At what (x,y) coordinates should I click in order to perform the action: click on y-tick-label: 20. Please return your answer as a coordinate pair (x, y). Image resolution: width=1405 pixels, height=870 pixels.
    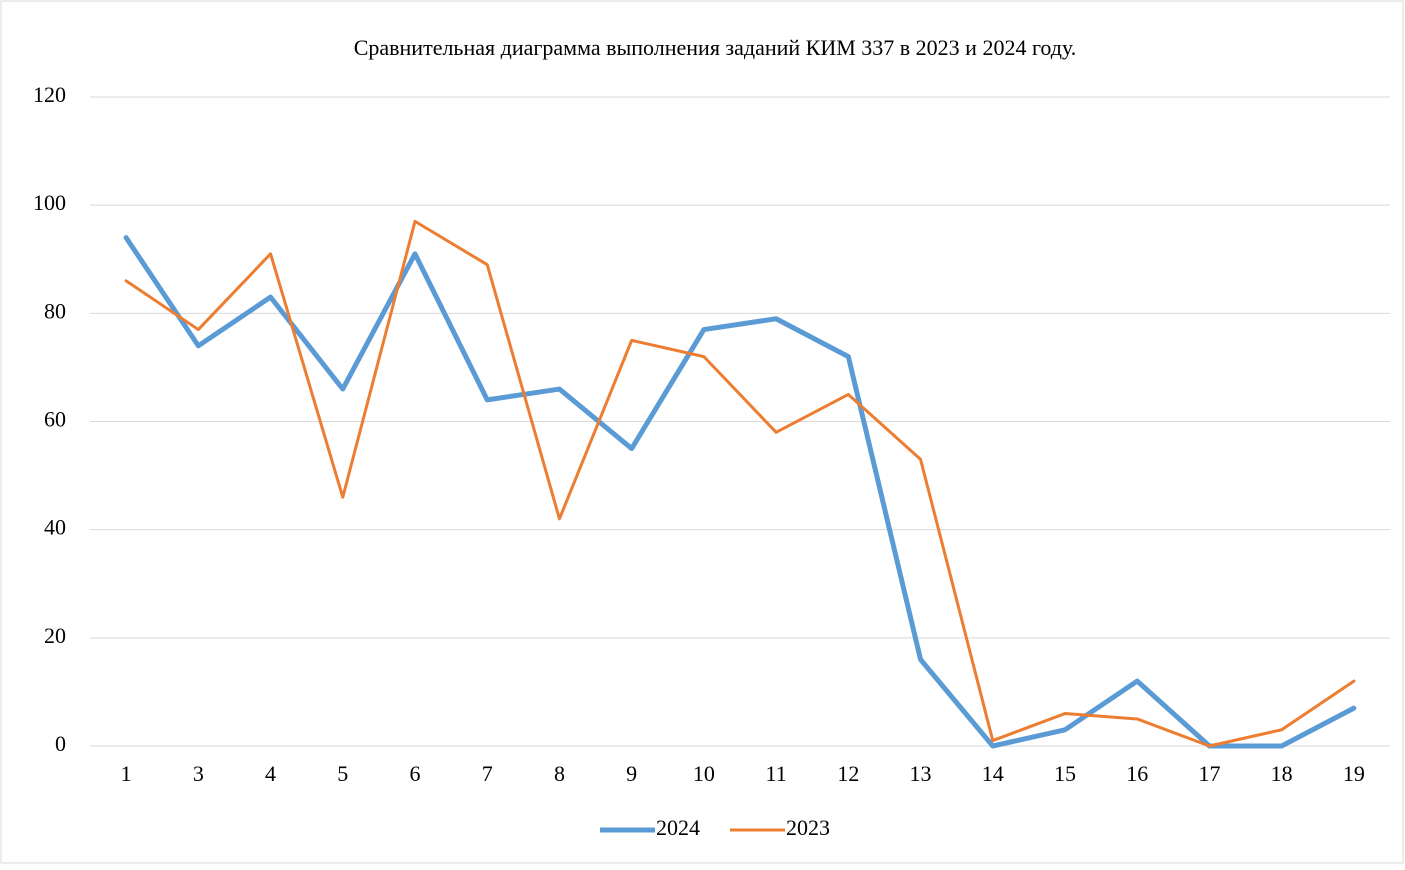
    Looking at the image, I should click on (55, 635).